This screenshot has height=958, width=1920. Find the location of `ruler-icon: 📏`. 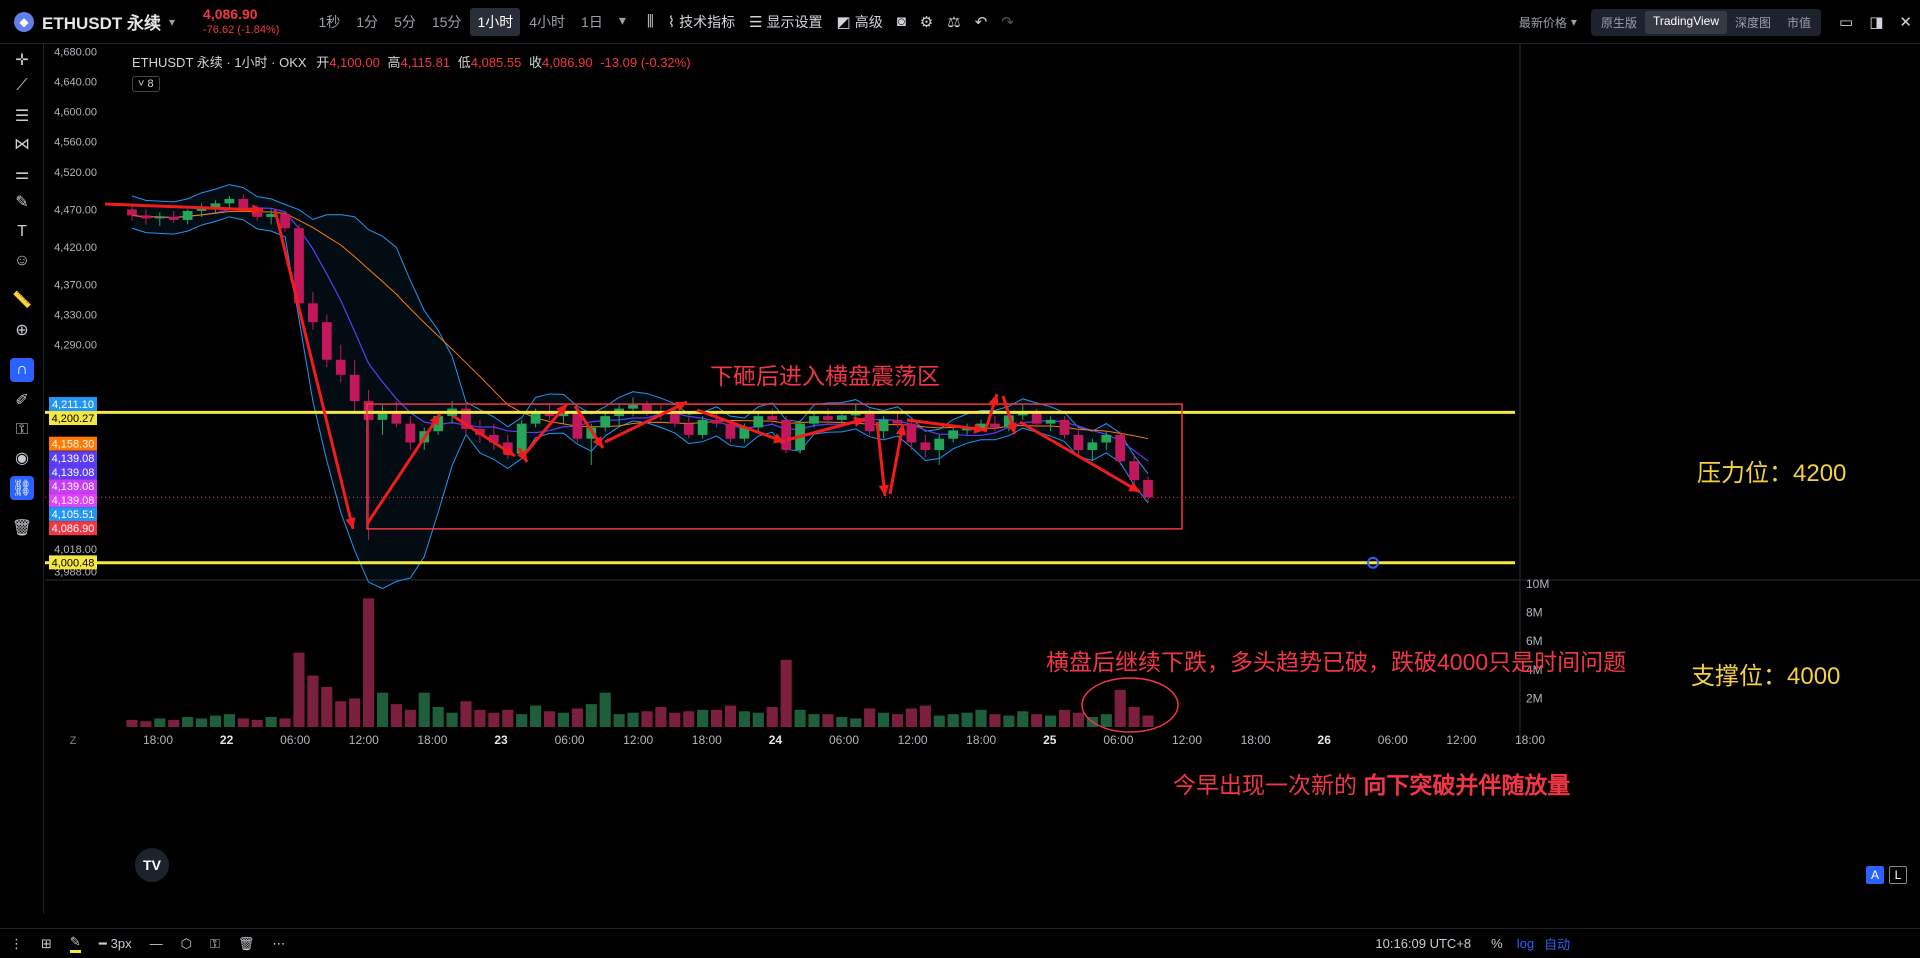

ruler-icon: 📏 is located at coordinates (22, 300).